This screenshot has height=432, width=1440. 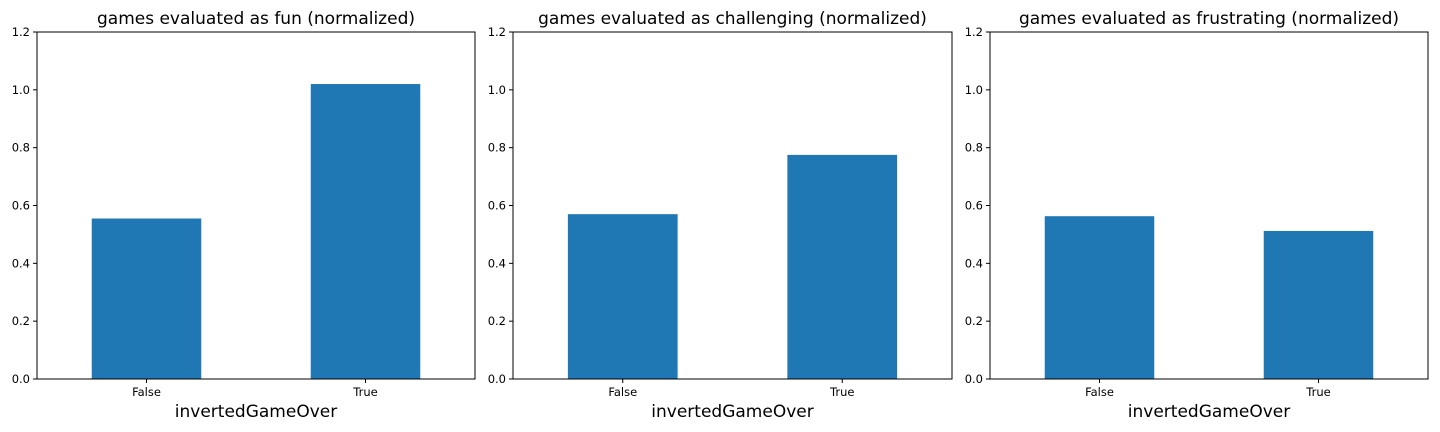 I want to click on chart-title: games evaluated as fun (normalized), so click(x=256, y=19).